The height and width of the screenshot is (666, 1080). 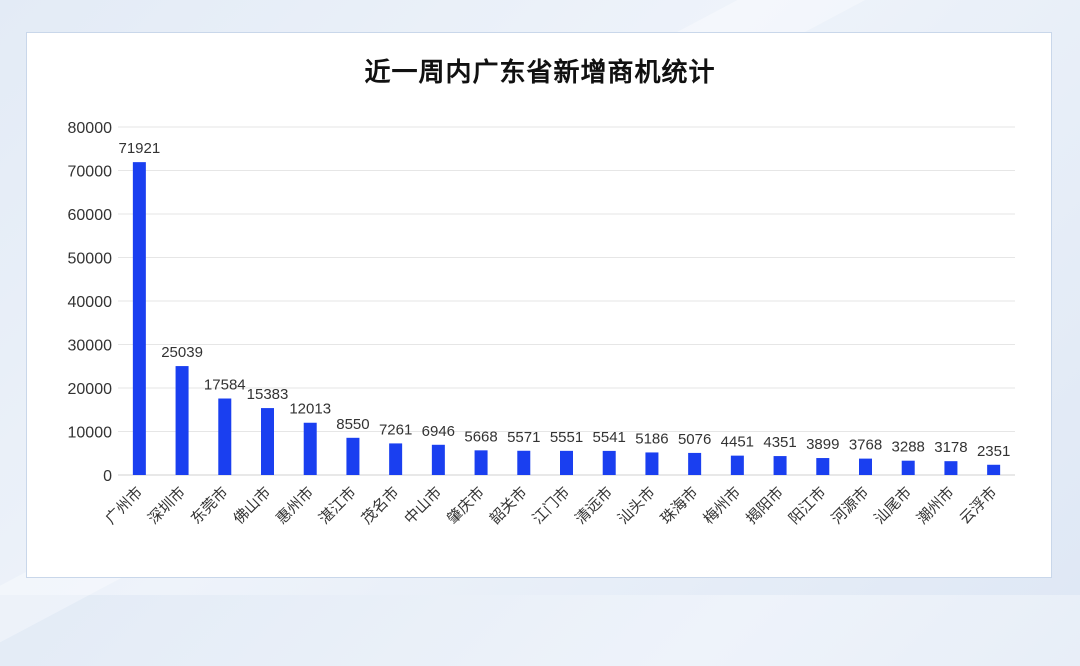 I want to click on data-label: 25039, so click(x=182, y=352).